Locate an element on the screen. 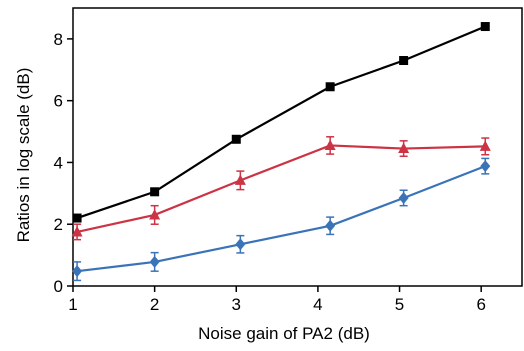 This screenshot has width=524, height=351. x-tick-label: 2 is located at coordinates (154, 304).